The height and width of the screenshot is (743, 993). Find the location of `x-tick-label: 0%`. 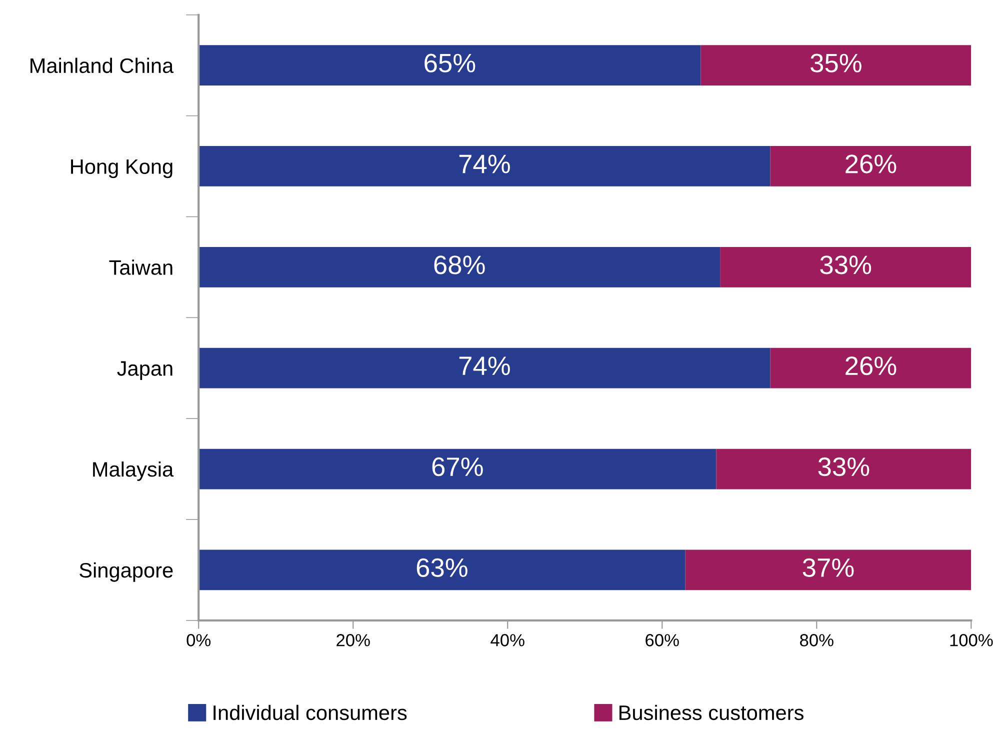

x-tick-label: 0% is located at coordinates (198, 640).